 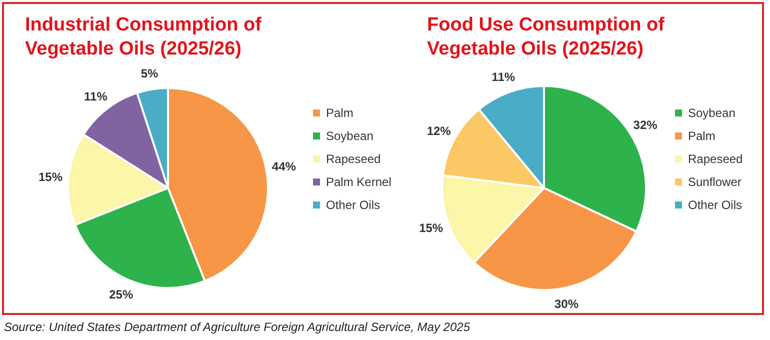 What do you see at coordinates (645, 125) in the screenshot?
I see `data-label: 32%` at bounding box center [645, 125].